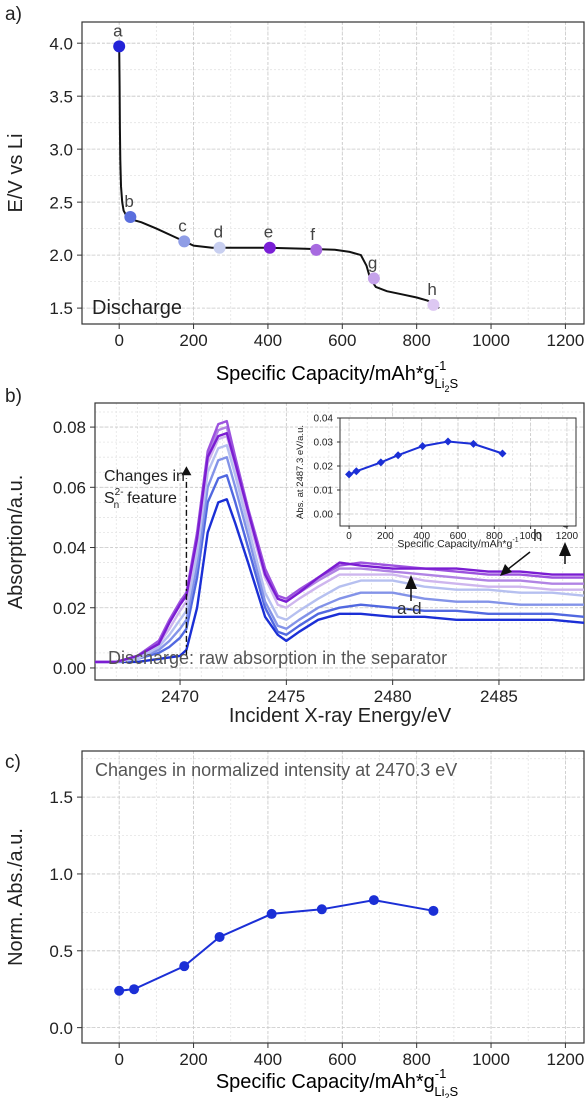 This screenshot has width=587, height=1098. I want to click on inset-x-axis-label-main: Specific Capacity/mAh*g, so click(454, 544).